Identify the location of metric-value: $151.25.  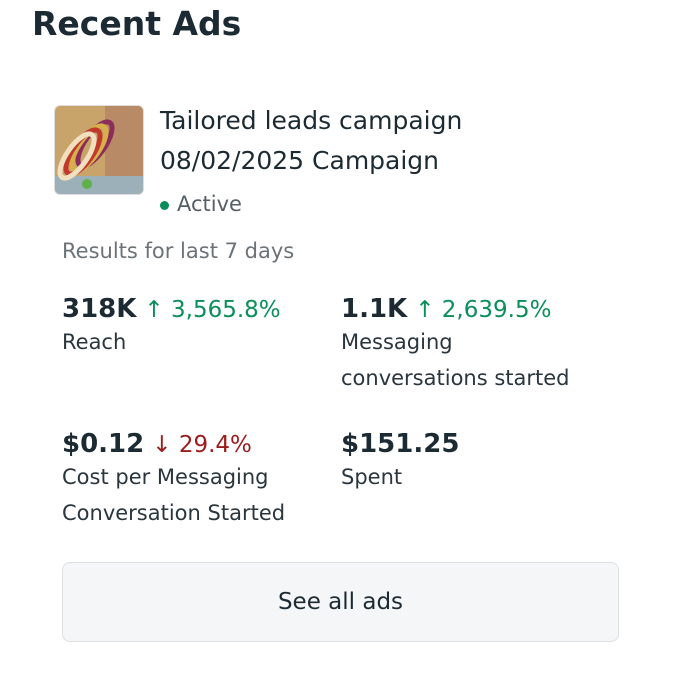
(400, 444).